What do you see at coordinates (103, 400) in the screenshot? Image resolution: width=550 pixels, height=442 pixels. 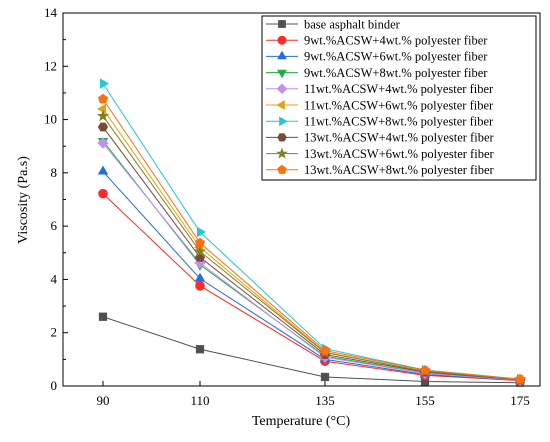 I see `x-tick-label: 90` at bounding box center [103, 400].